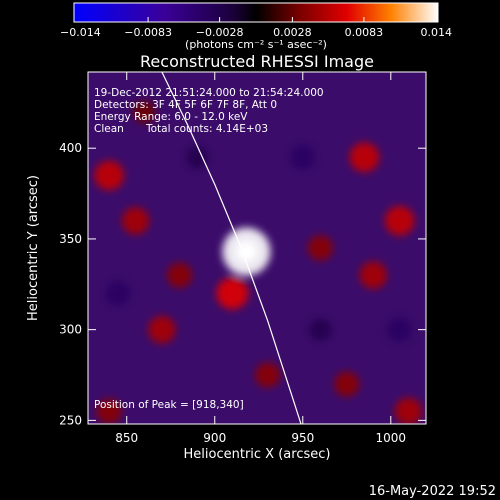 The image size is (500, 500). What do you see at coordinates (437, 32) in the screenshot?
I see `colorbar-tick-label: 0.014` at bounding box center [437, 32].